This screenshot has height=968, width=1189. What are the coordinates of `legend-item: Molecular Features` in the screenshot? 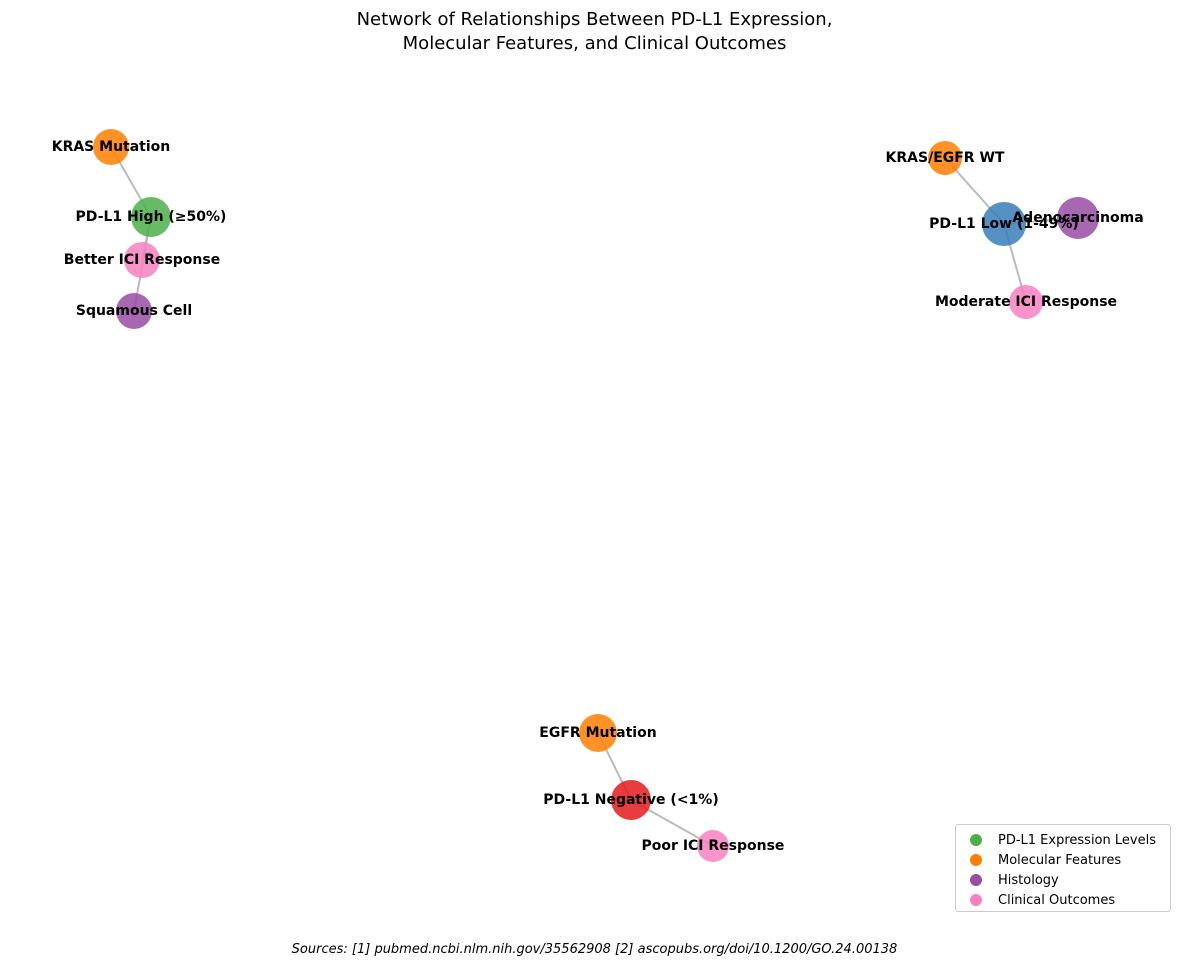 It's located at (1063, 860).